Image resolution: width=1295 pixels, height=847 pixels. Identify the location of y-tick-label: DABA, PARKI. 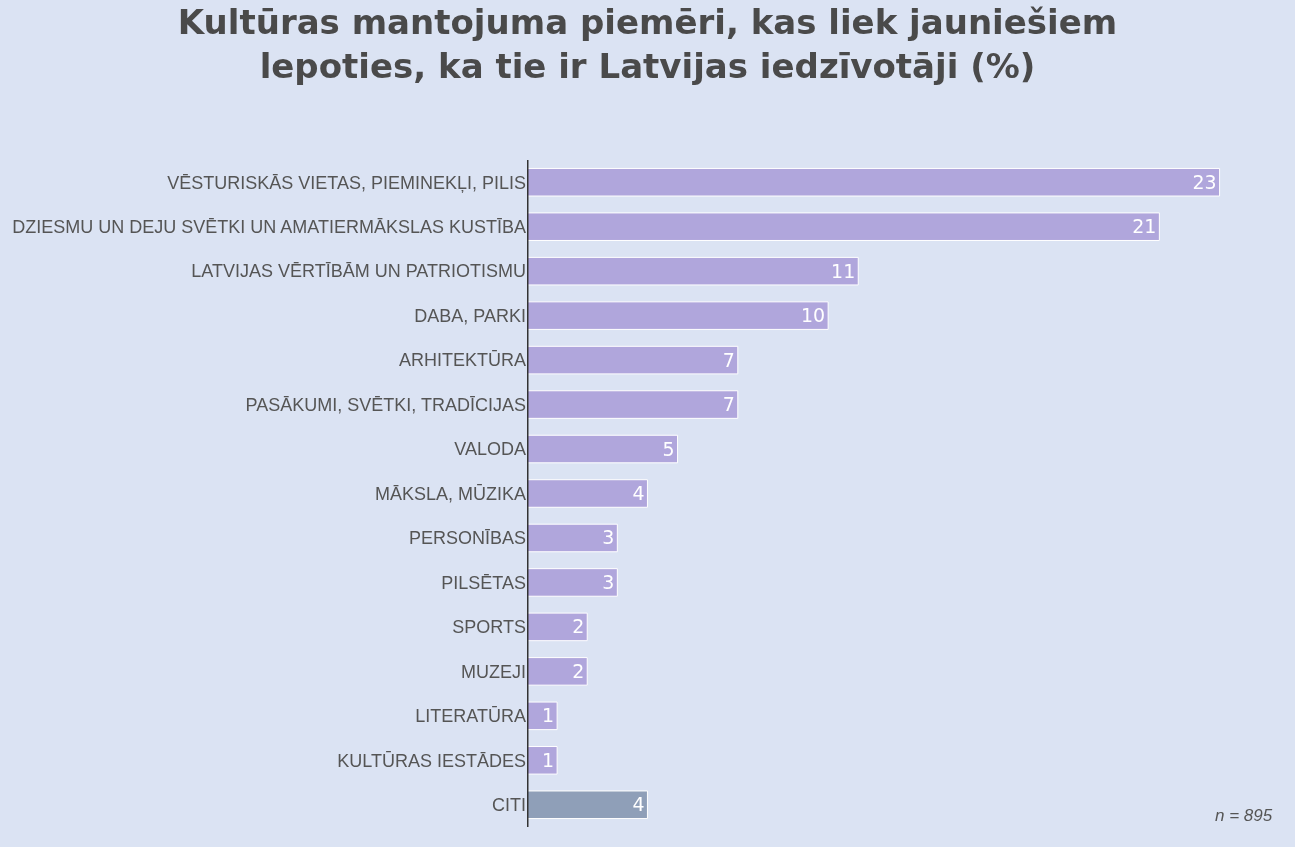
(470, 315).